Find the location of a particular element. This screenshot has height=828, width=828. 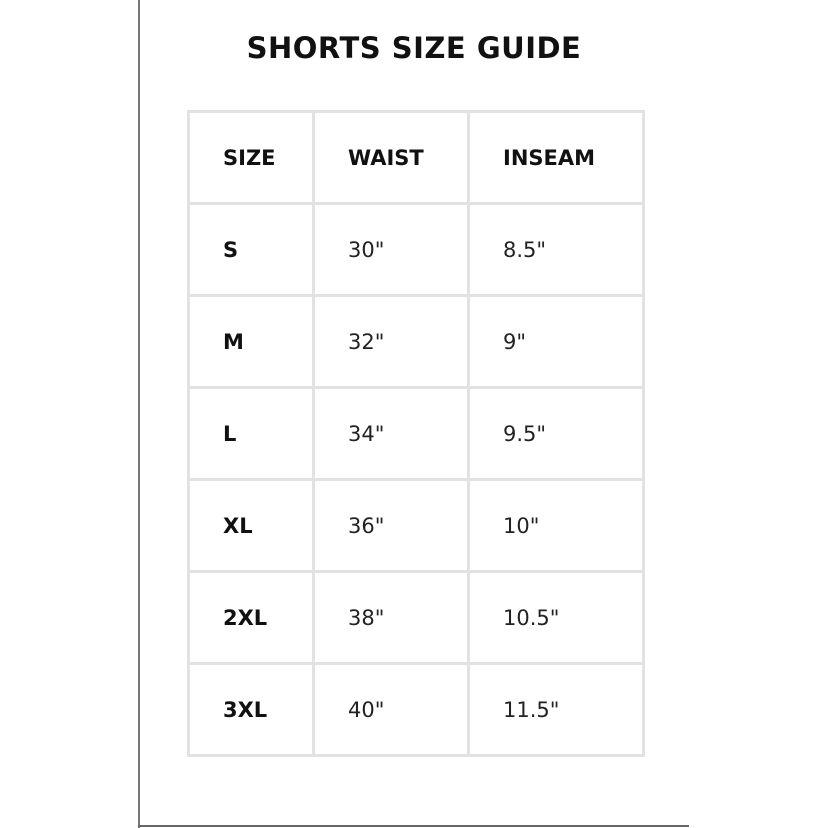

waist-cell: 36" is located at coordinates (391, 525).